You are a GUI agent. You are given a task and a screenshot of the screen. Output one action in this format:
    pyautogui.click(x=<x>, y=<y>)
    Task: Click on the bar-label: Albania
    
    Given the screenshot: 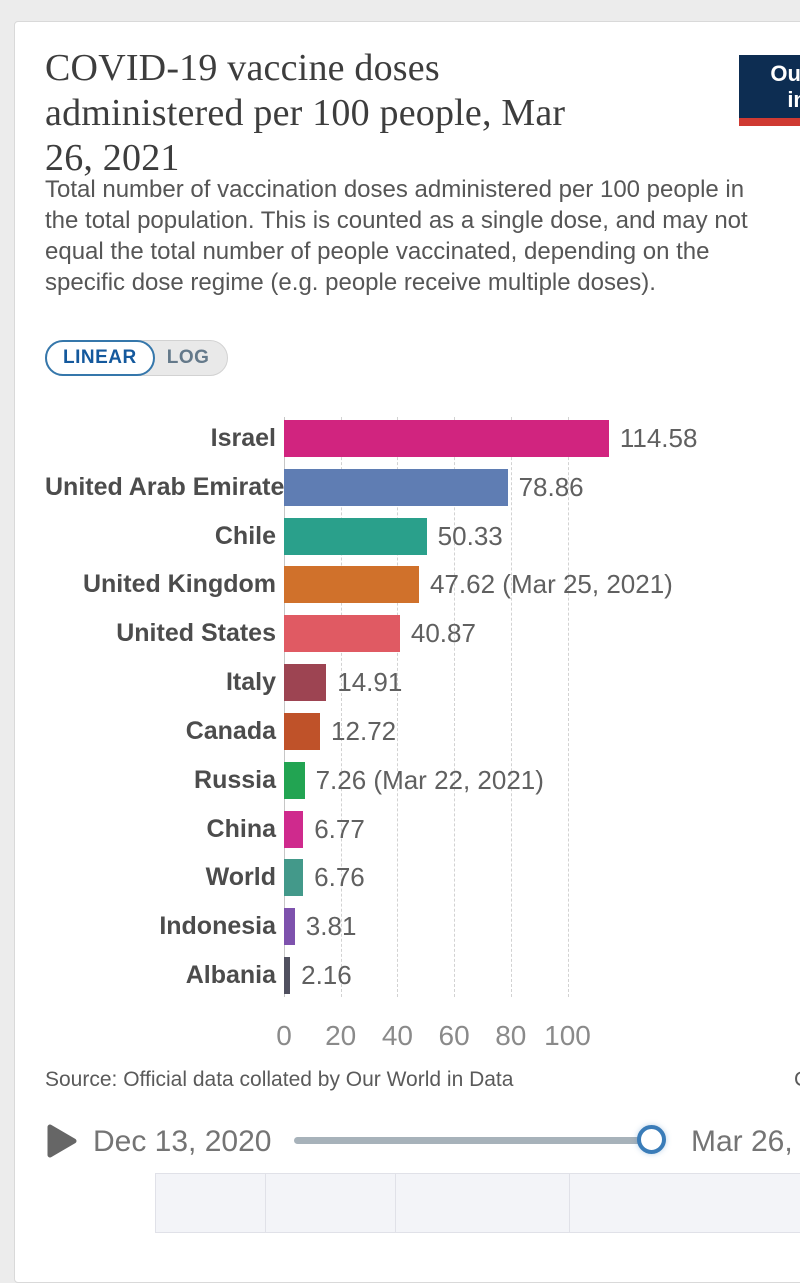 What is the action you would take?
    pyautogui.click(x=230, y=975)
    